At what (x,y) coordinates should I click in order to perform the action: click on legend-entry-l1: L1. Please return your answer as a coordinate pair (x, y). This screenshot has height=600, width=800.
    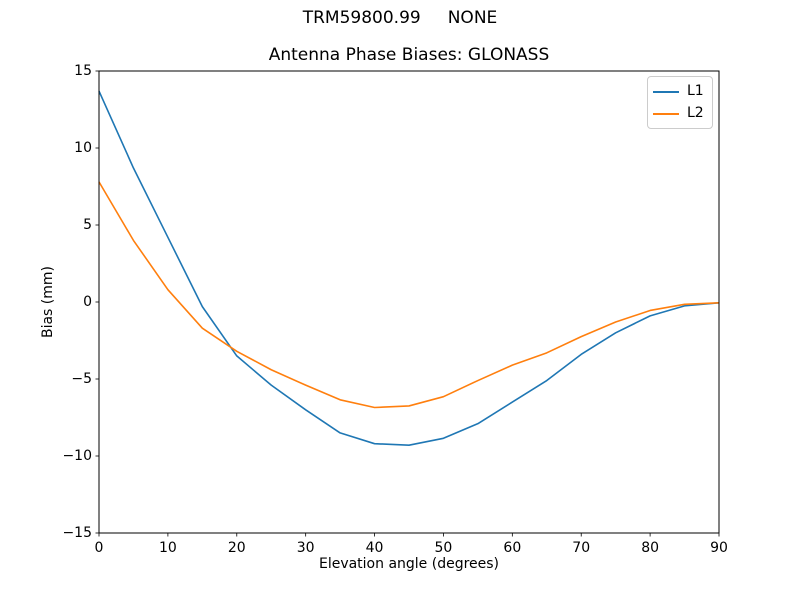
    Looking at the image, I should click on (679, 91).